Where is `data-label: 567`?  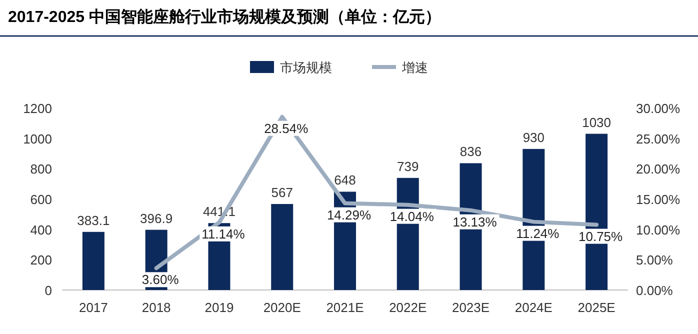 data-label: 567 is located at coordinates (282, 192).